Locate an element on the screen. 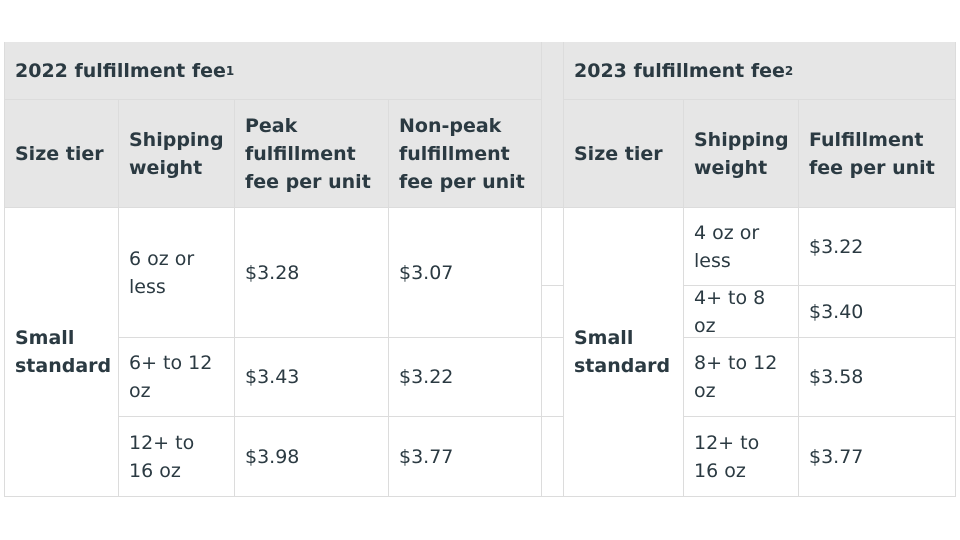 This screenshot has width=960, height=540. header-weight-2023: Shipping weight is located at coordinates (741, 154).